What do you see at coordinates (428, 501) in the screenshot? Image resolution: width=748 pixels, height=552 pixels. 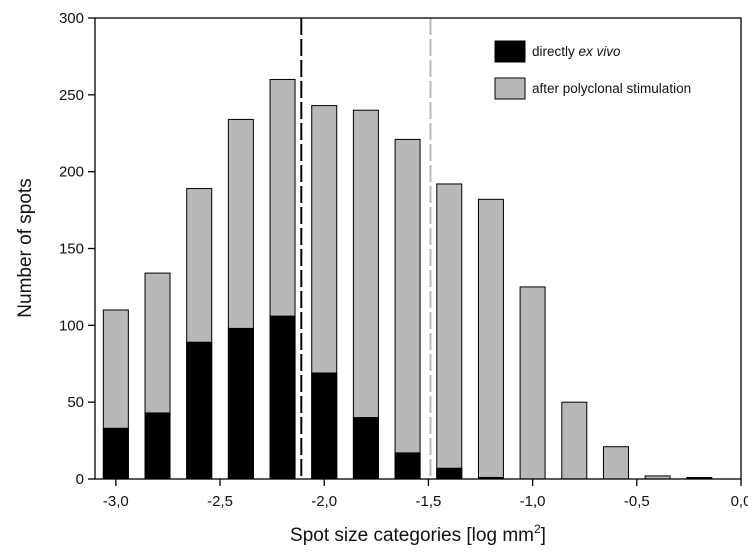 I see `x-tick-label: -1,5` at bounding box center [428, 501].